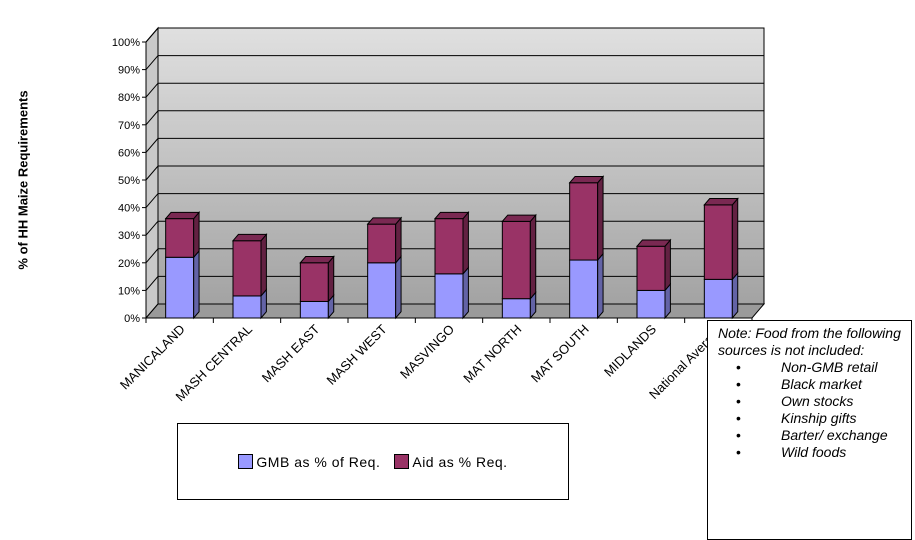 Image resolution: width=915 pixels, height=540 pixels. What do you see at coordinates (129, 181) in the screenshot?
I see `y-tick-label: 50%` at bounding box center [129, 181].